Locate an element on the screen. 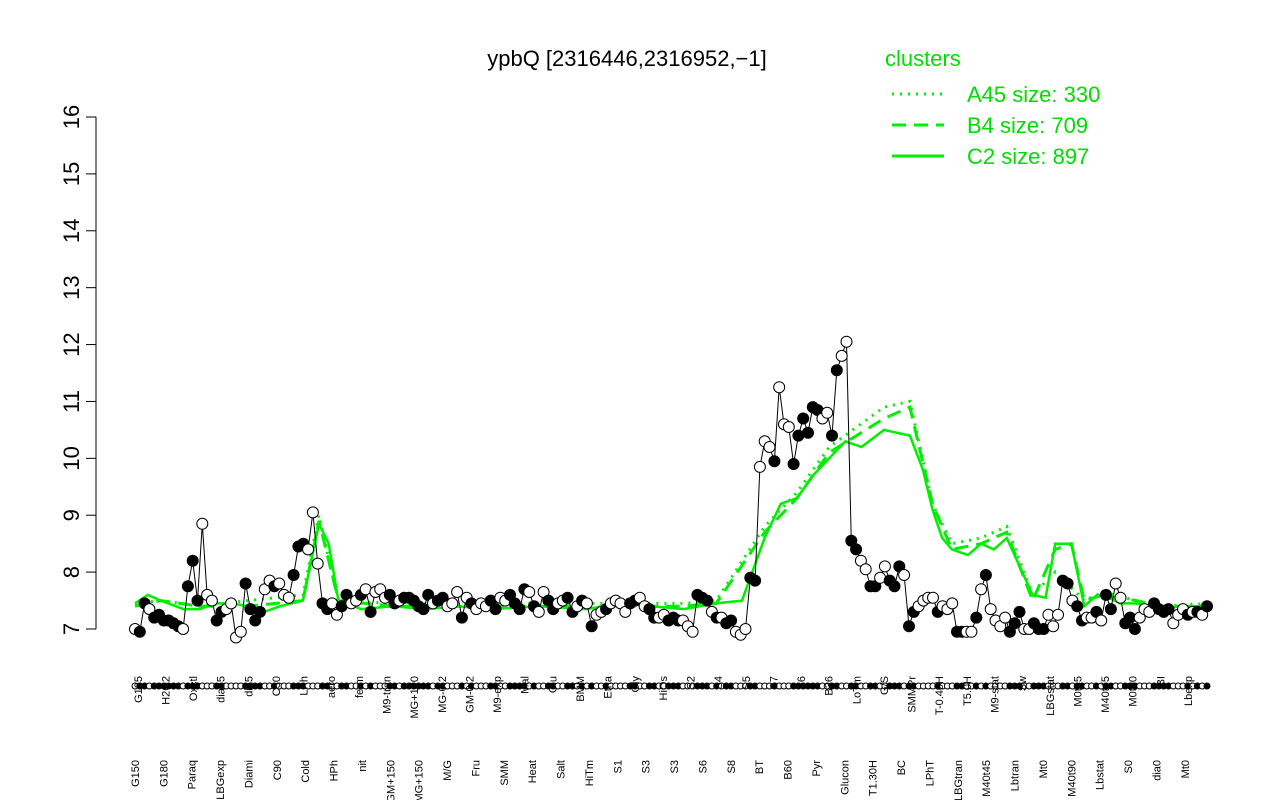  x-label: M40t90 is located at coordinates (1072, 778).